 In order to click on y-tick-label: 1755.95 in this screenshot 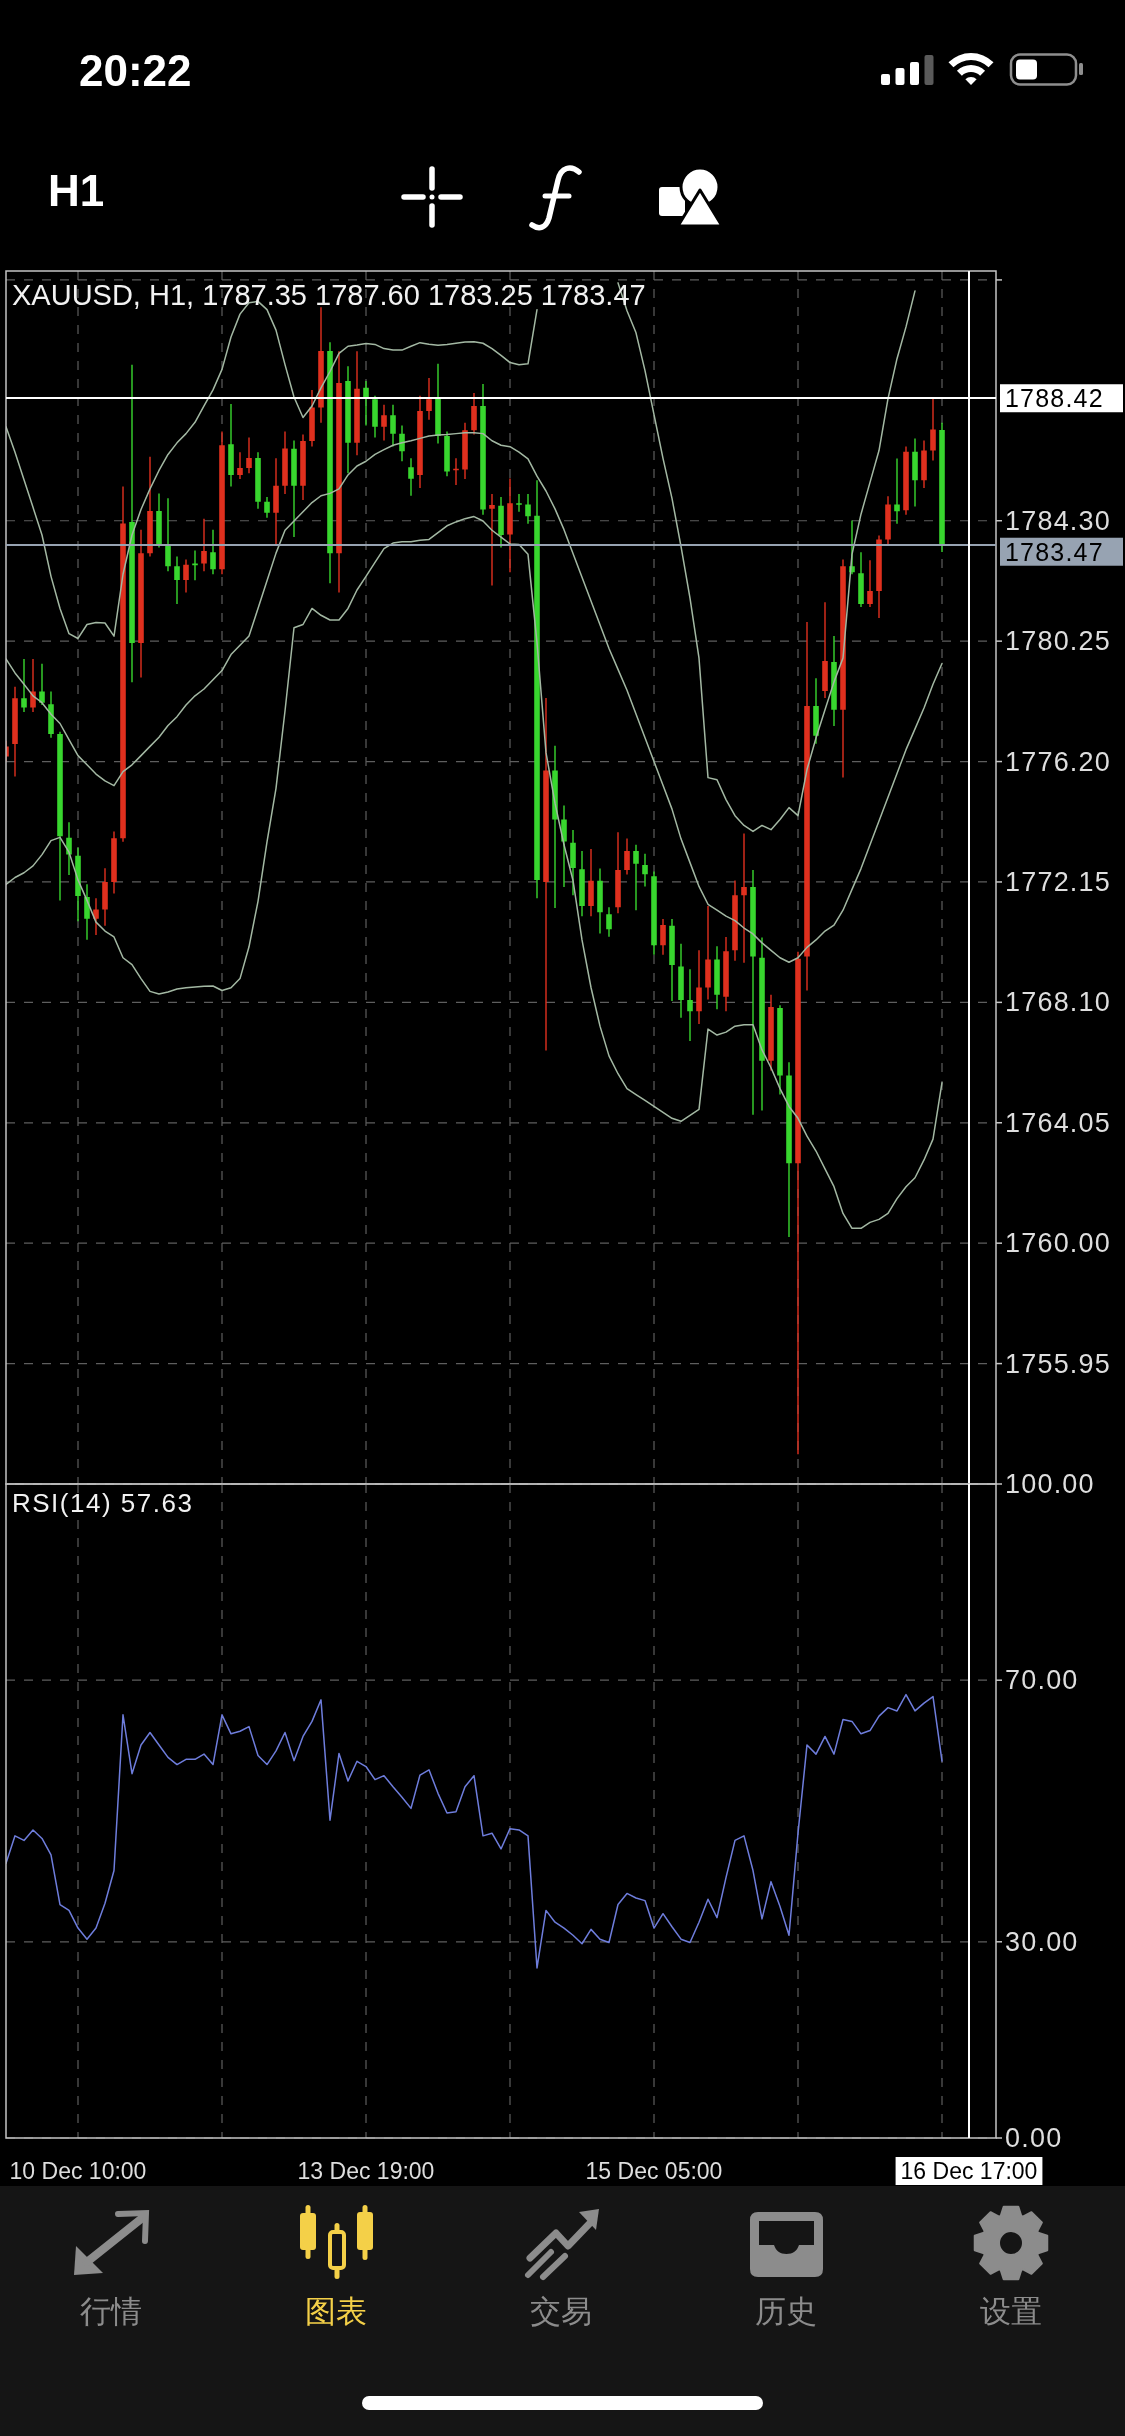, I will do `click(1058, 1363)`.